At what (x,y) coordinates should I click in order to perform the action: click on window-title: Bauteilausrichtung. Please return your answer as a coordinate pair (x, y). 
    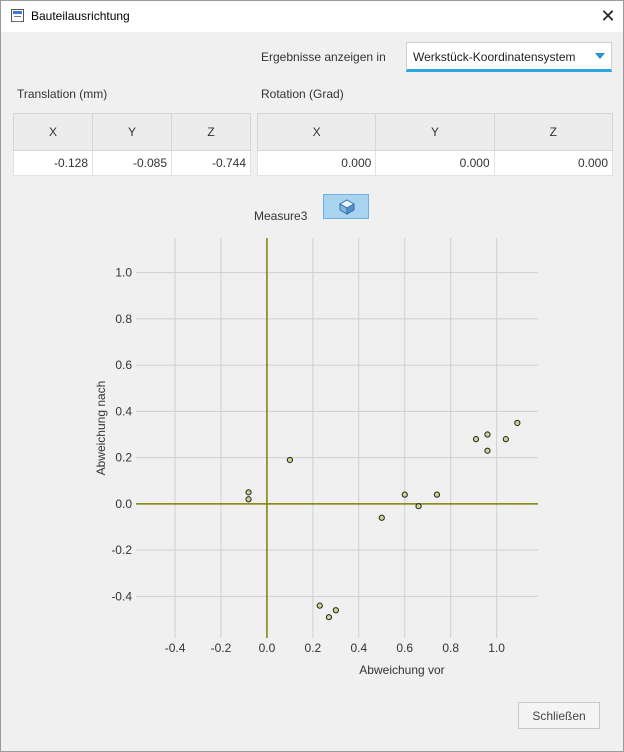
    Looking at the image, I should click on (80, 16).